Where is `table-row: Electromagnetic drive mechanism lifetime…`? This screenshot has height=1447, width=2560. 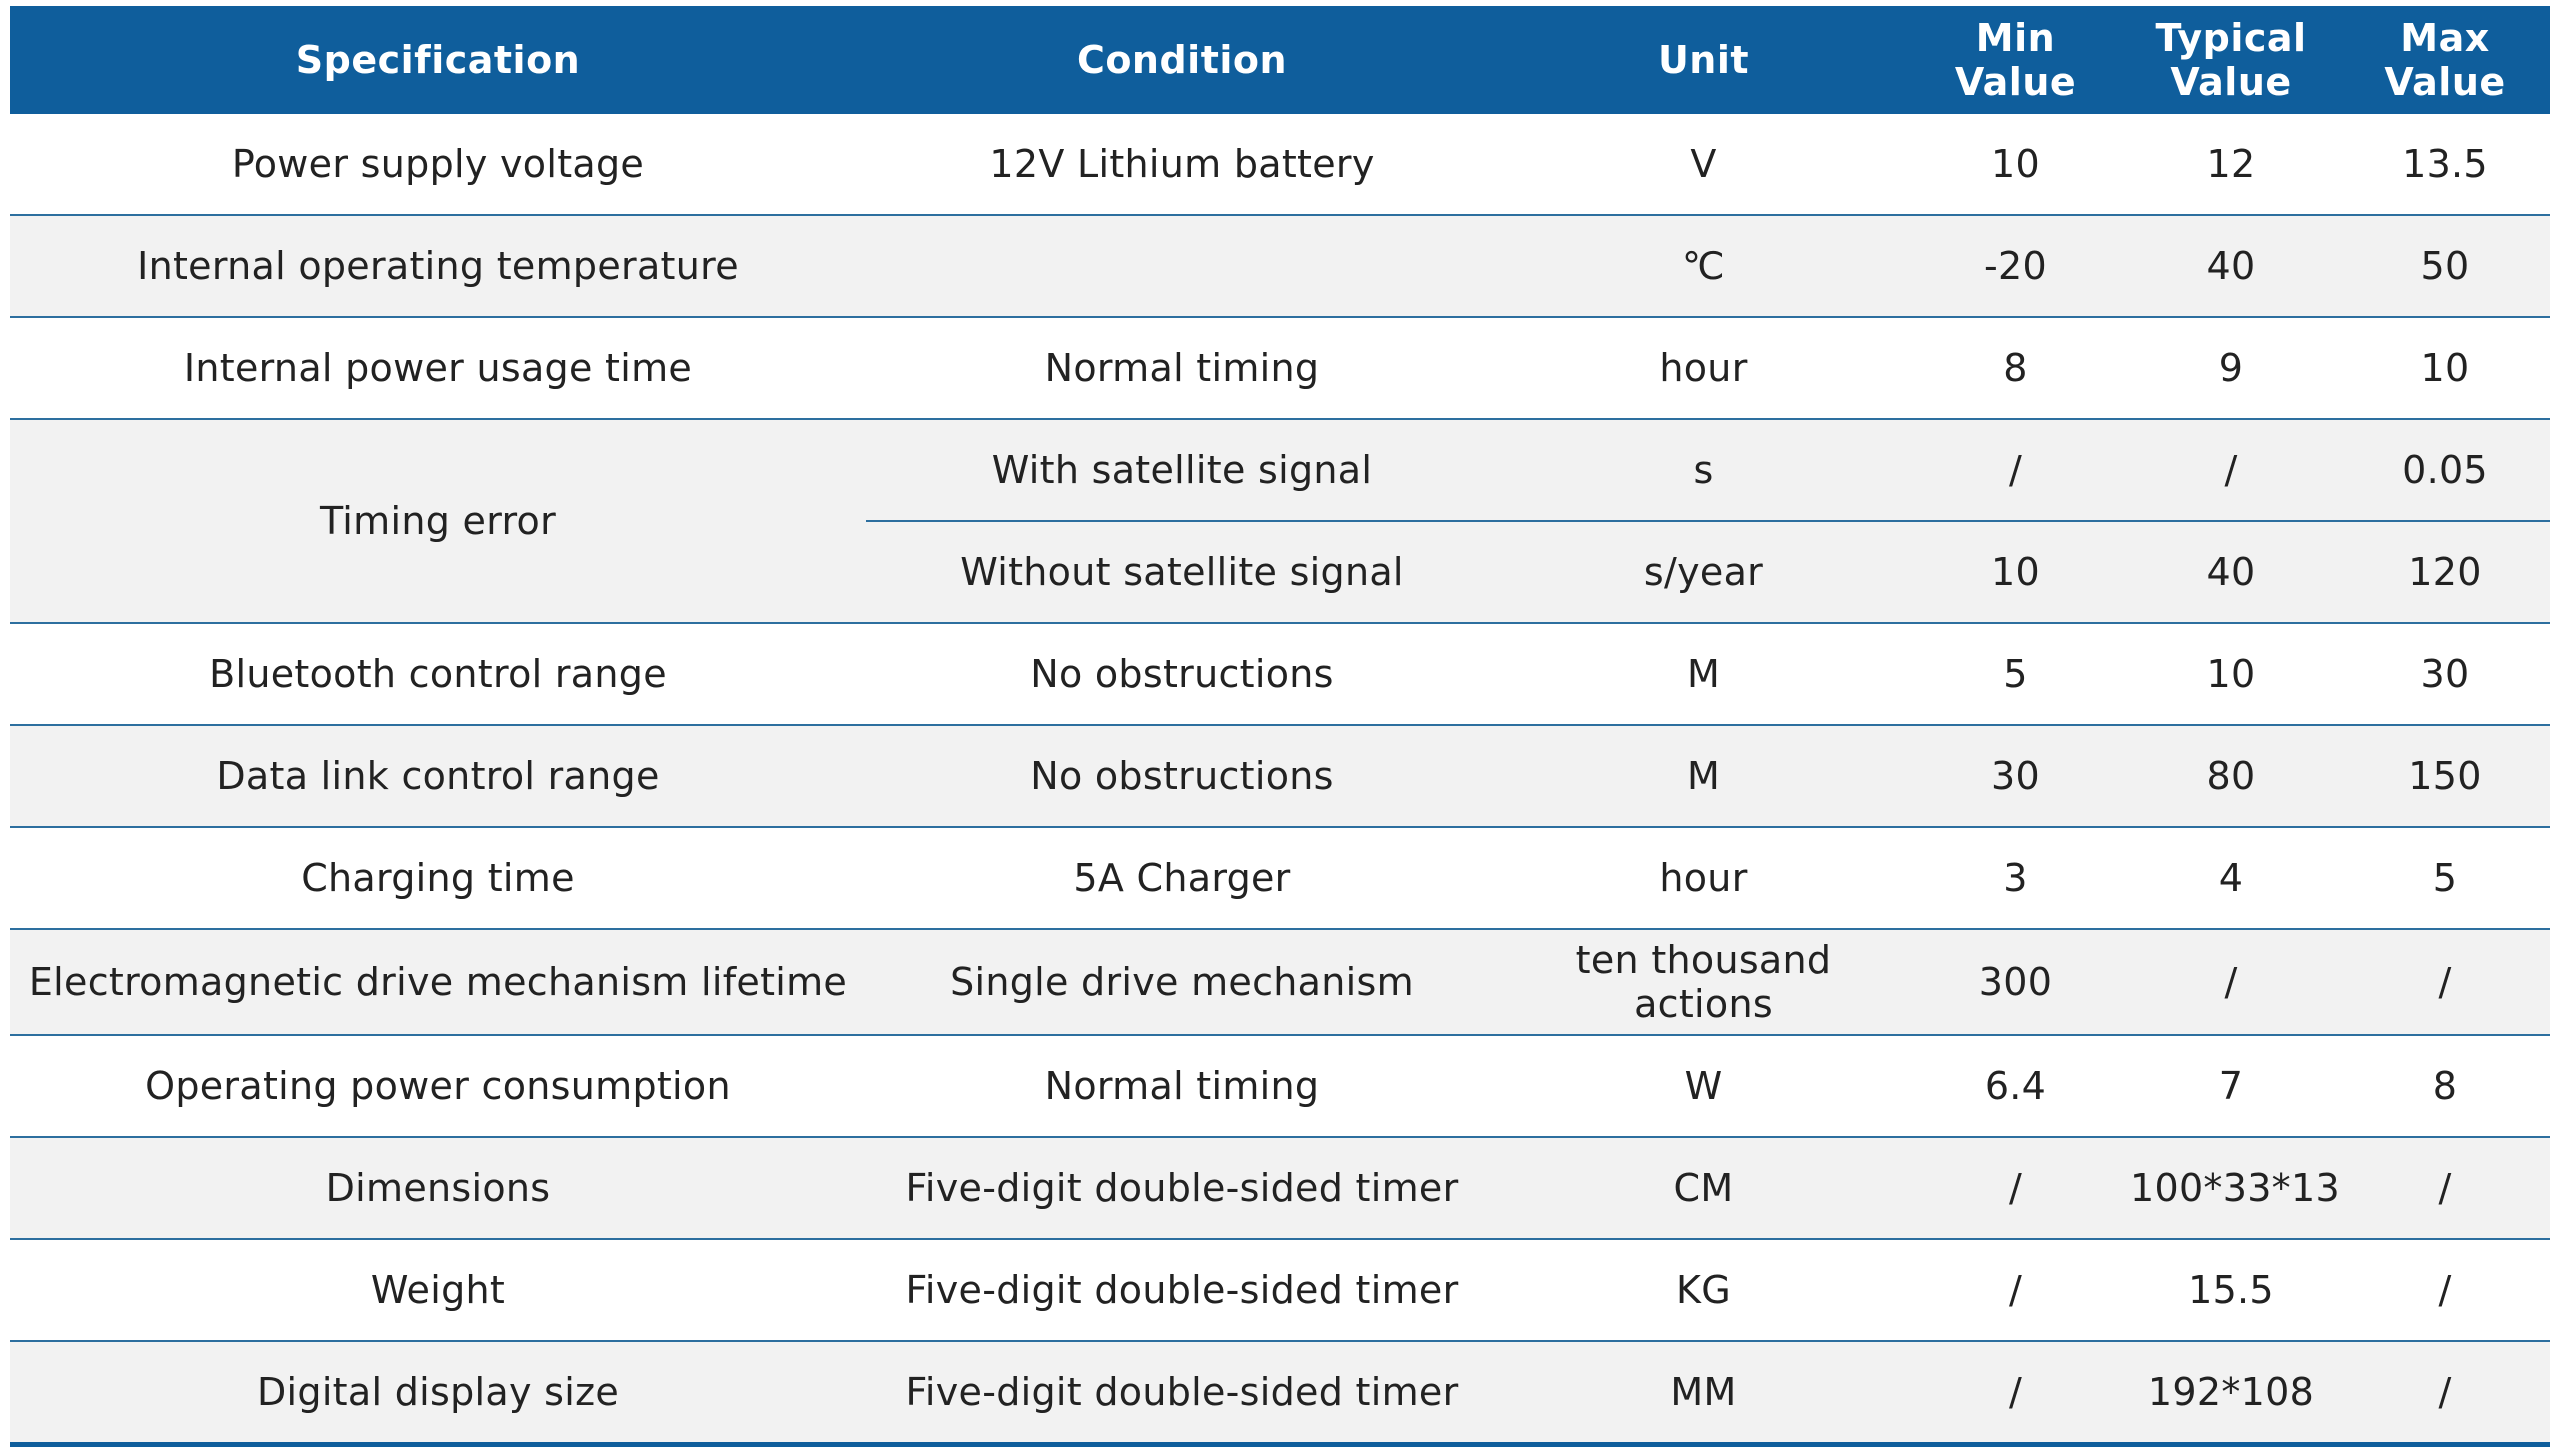
table-row: Electromagnetic drive mechanism lifetime… is located at coordinates (1280, 982).